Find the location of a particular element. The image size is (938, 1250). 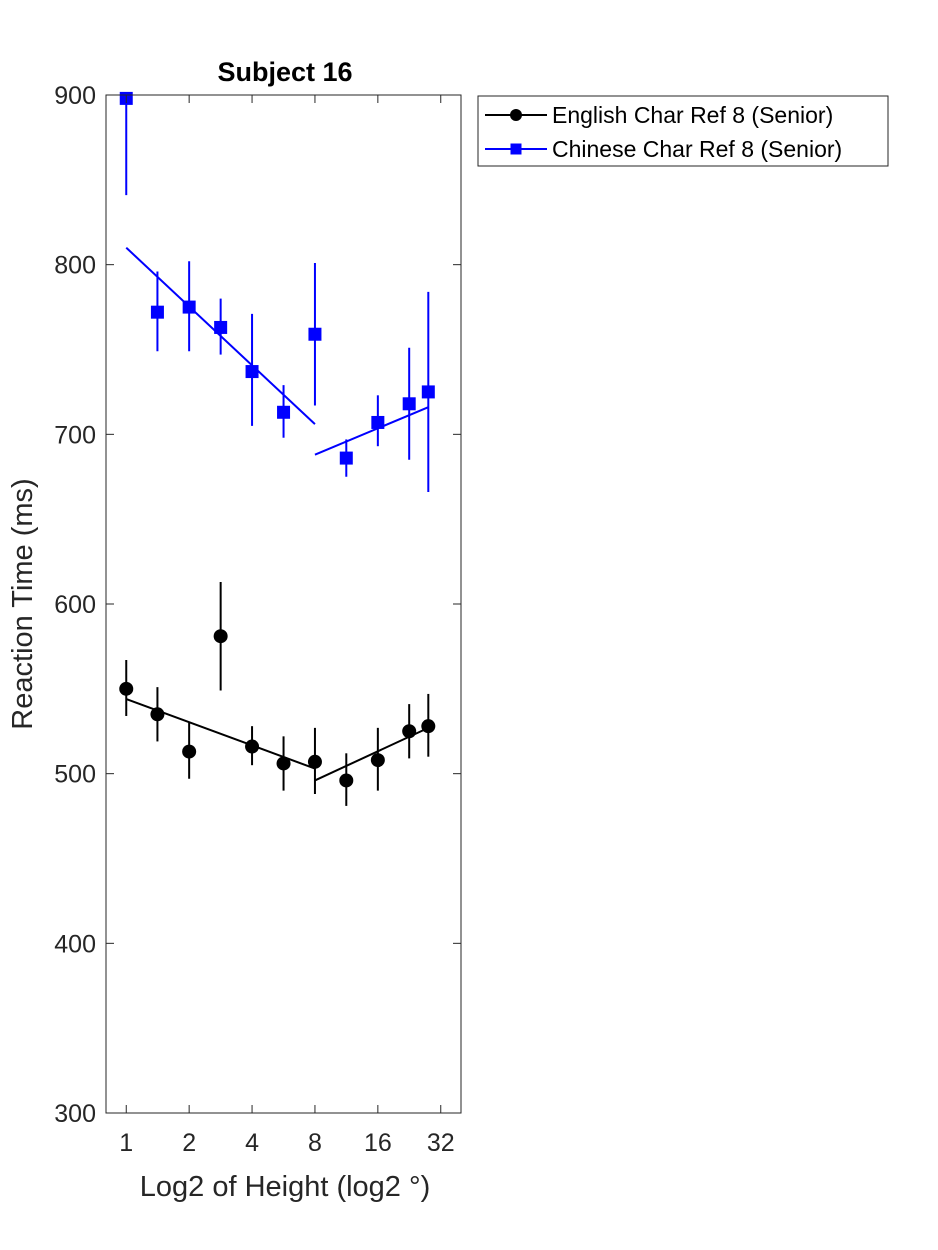

x-tick-label: 4 is located at coordinates (252, 1143).